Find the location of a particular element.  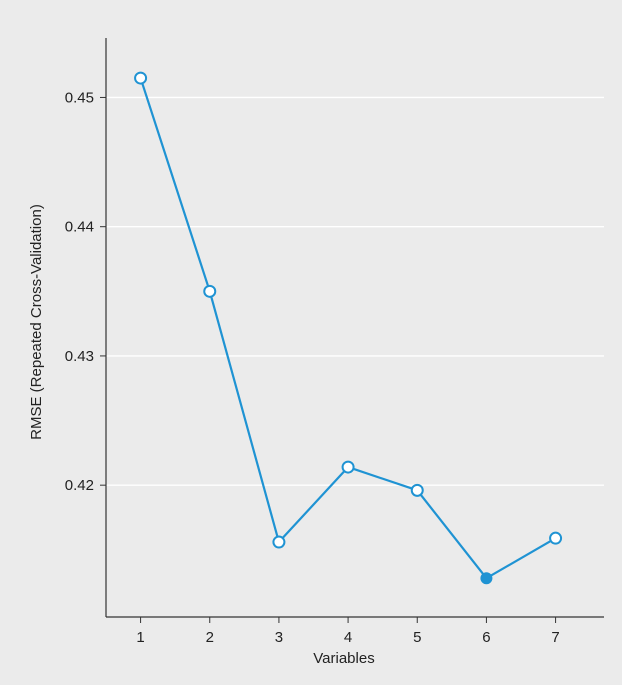

y-tick-label: 0.42 is located at coordinates (79, 485).